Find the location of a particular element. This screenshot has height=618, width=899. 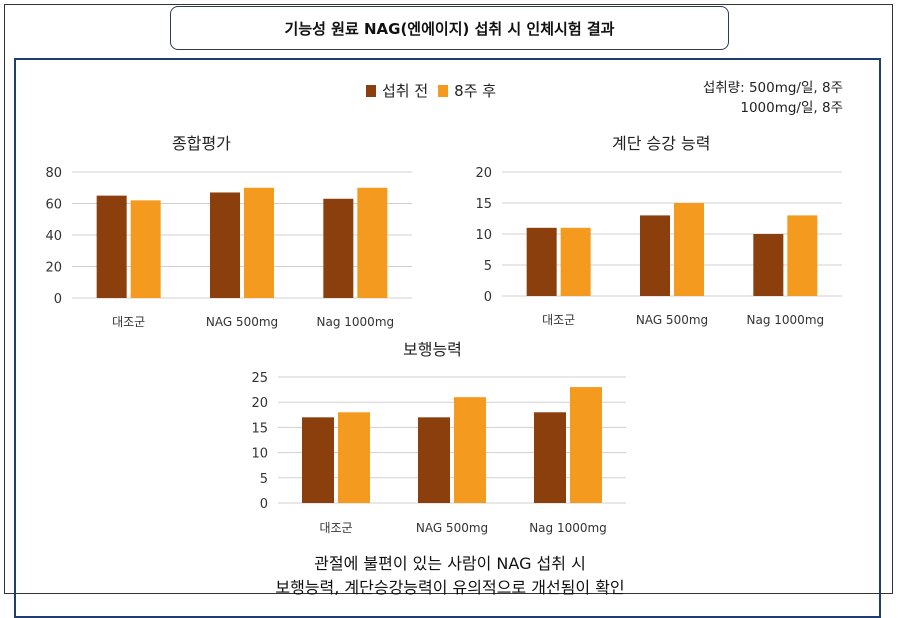

y-tick-label: 25 is located at coordinates (259, 378).